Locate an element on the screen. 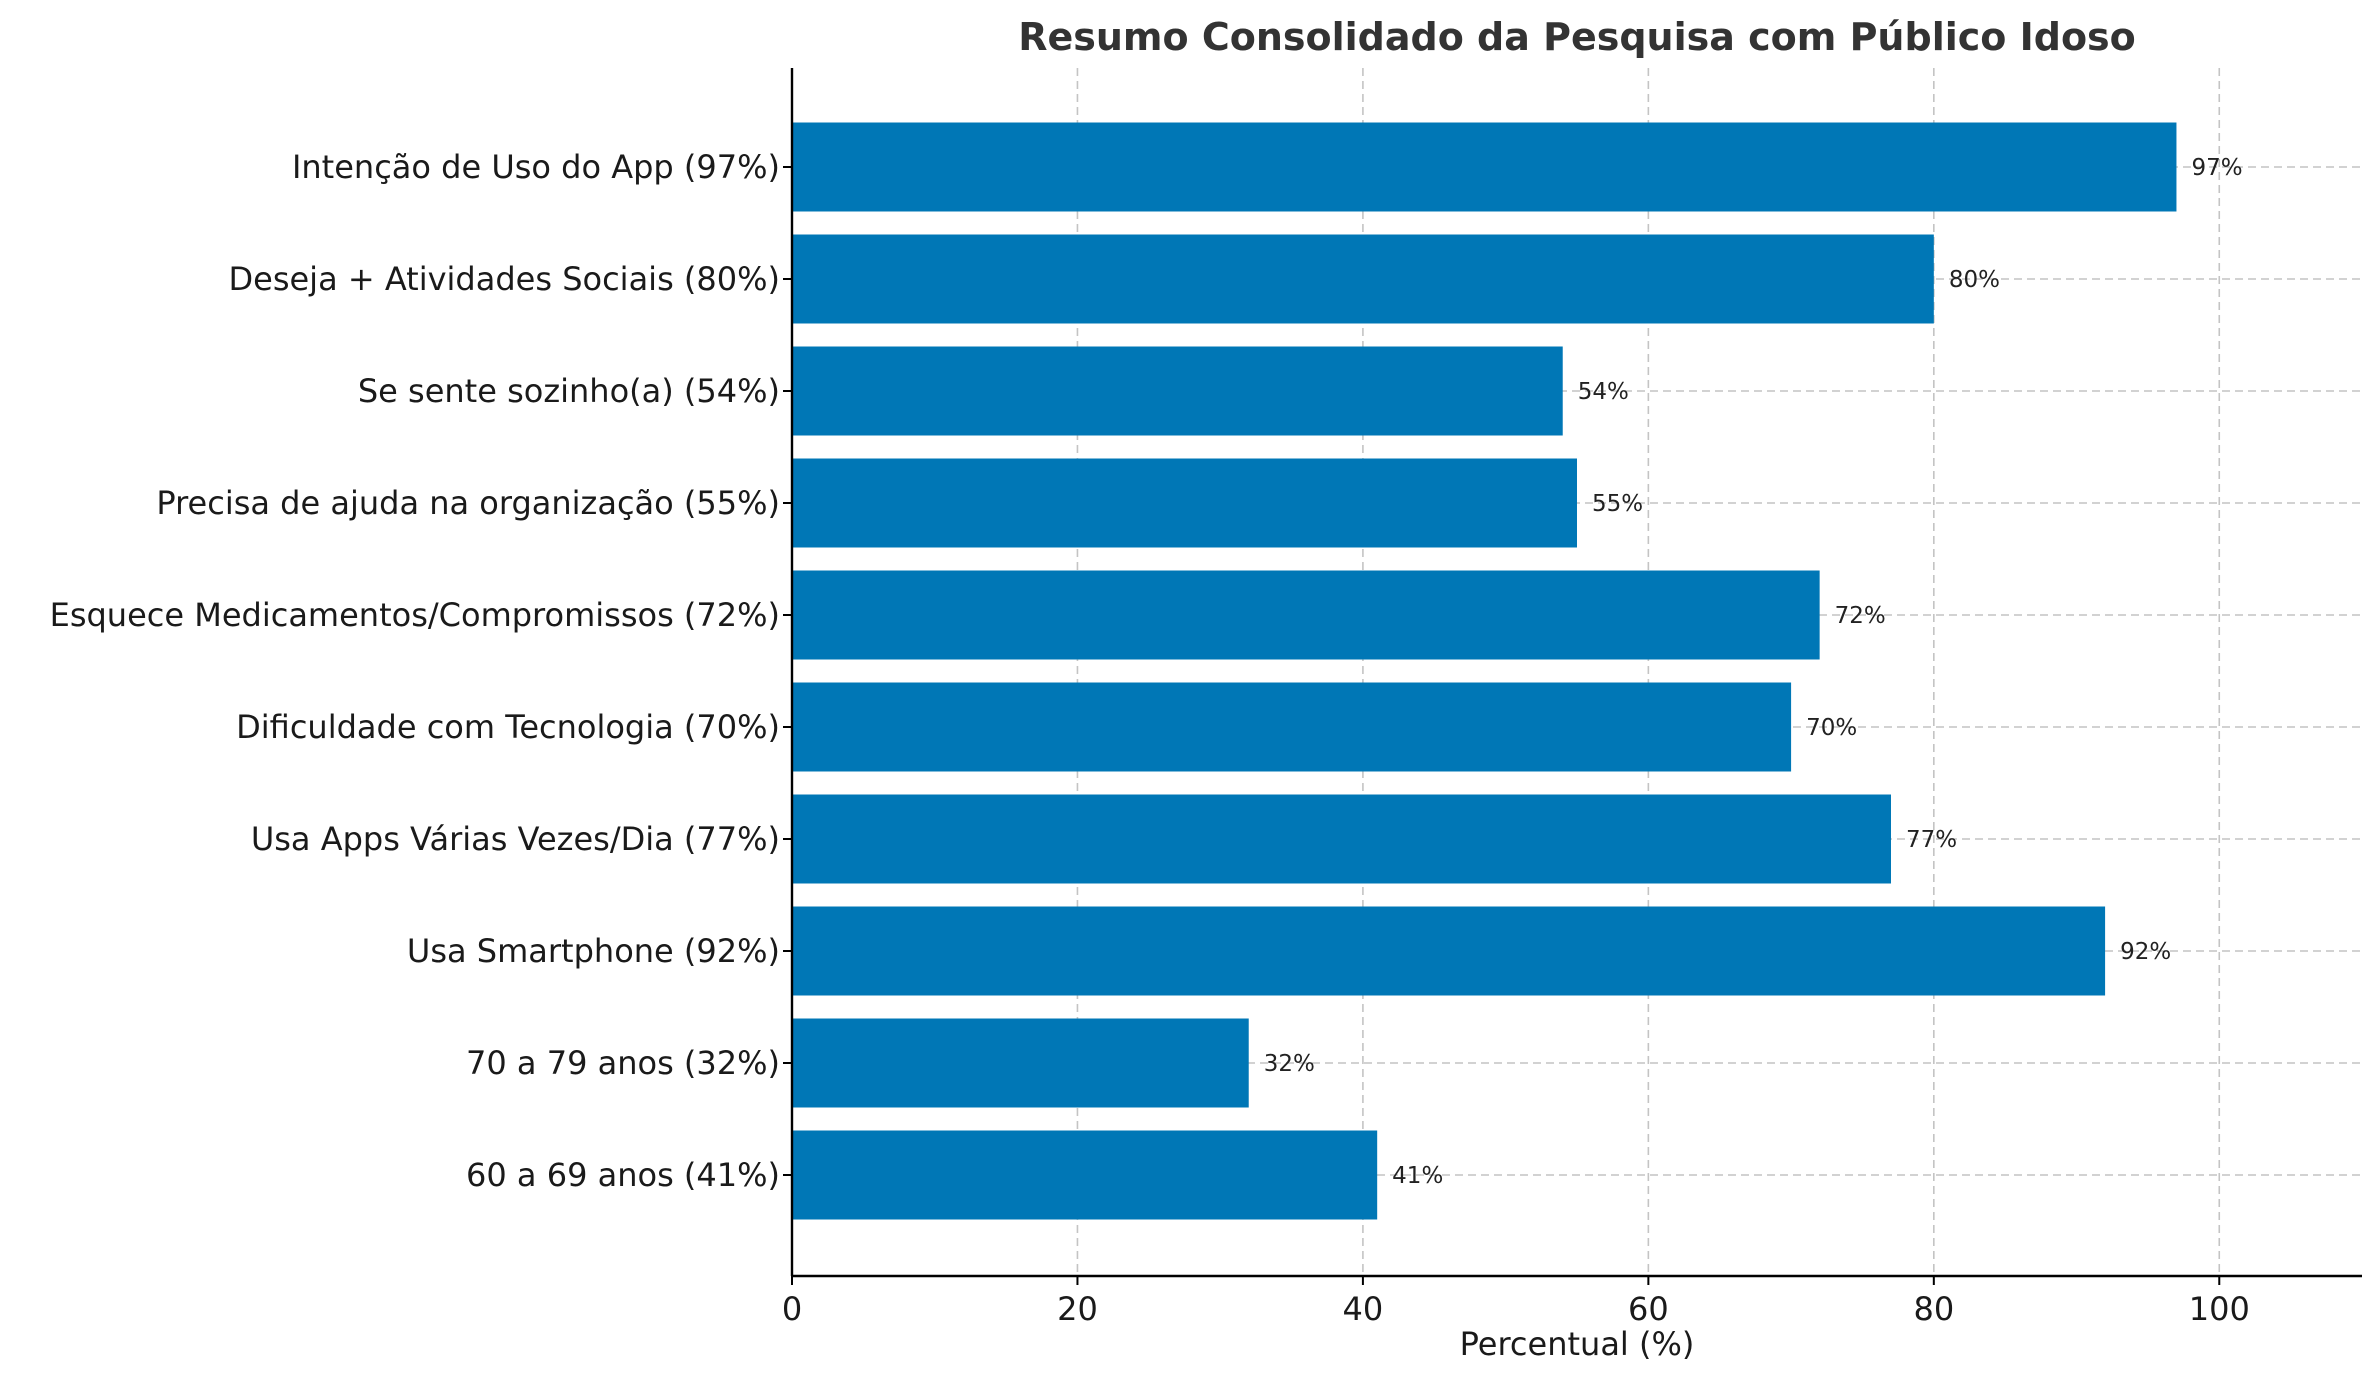 This screenshot has height=1380, width=2379. category-label: Intenção de Uso do App (97%) is located at coordinates (536, 167).